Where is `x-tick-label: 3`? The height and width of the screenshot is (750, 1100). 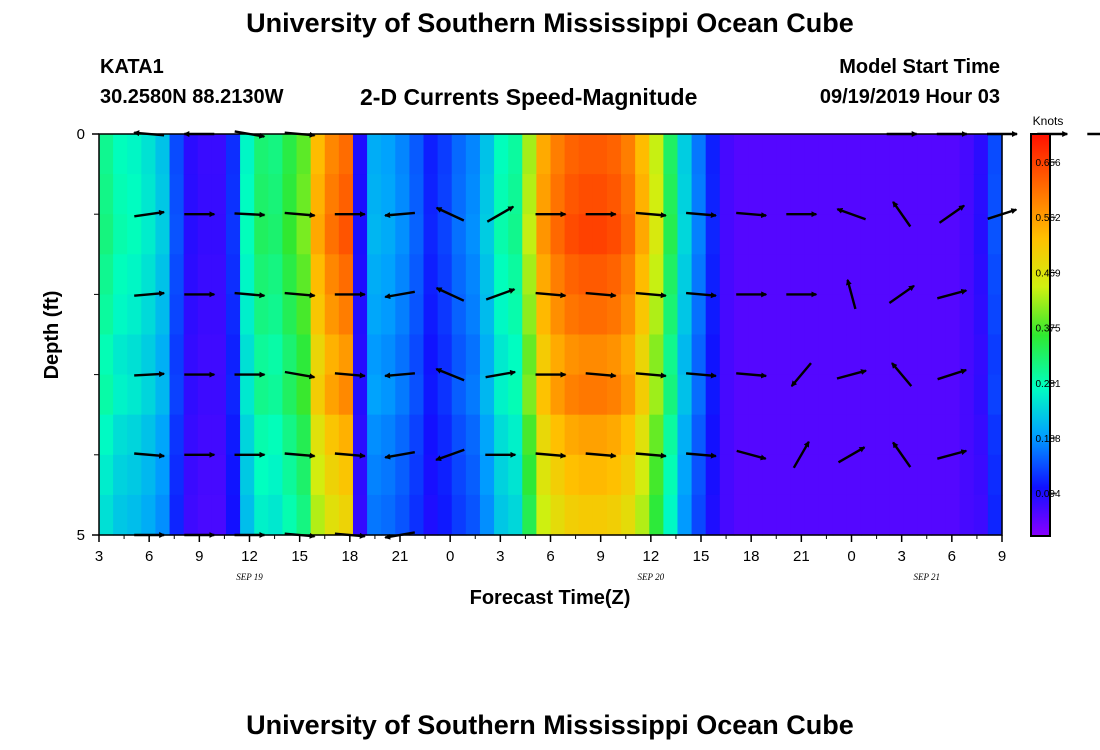
x-tick-label: 3 is located at coordinates (901, 556).